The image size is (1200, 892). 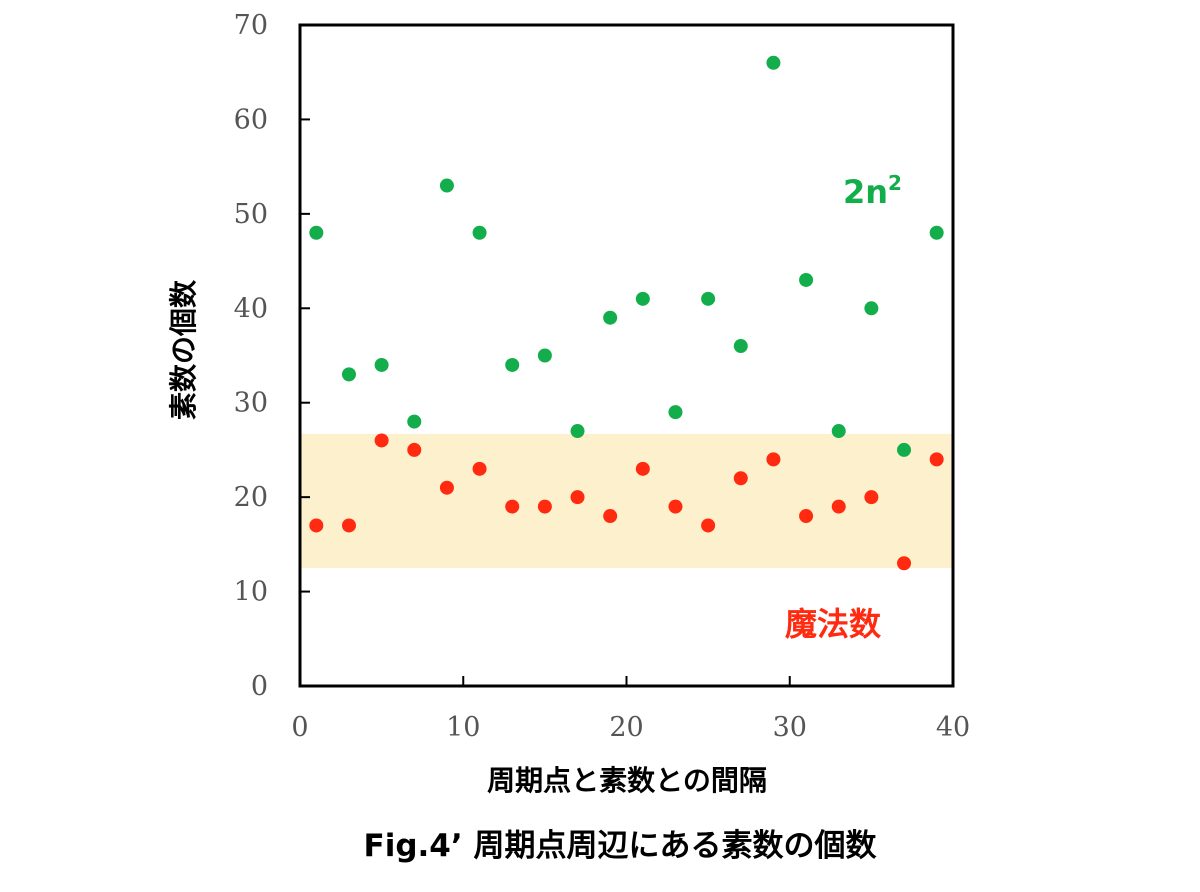 I want to click on y-tick-label: 20, so click(x=251, y=497).